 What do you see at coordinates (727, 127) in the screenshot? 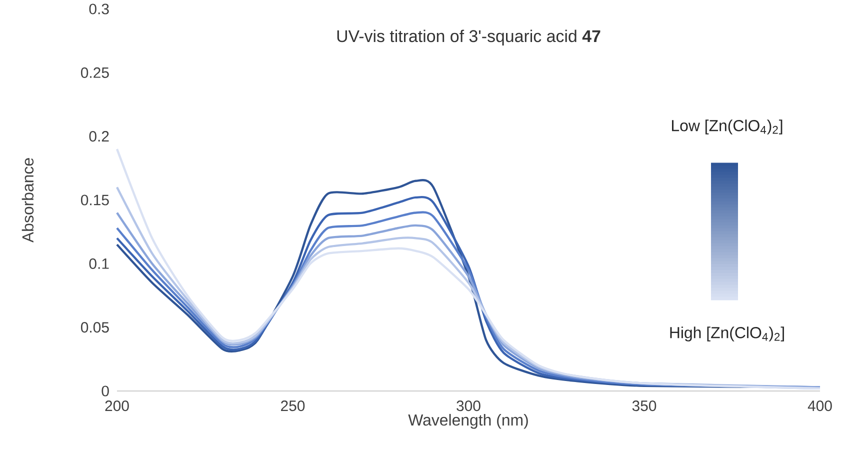
I see `annotation: Low [Zn(ClO$_{4}$)$_{2}$]` at bounding box center [727, 127].